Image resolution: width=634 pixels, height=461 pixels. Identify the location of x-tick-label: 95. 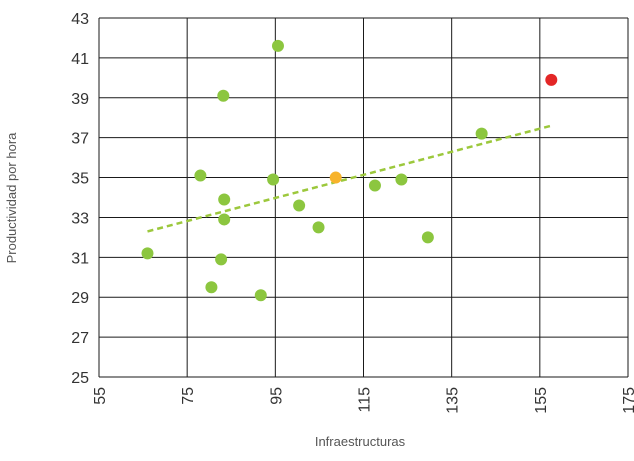
(276, 396).